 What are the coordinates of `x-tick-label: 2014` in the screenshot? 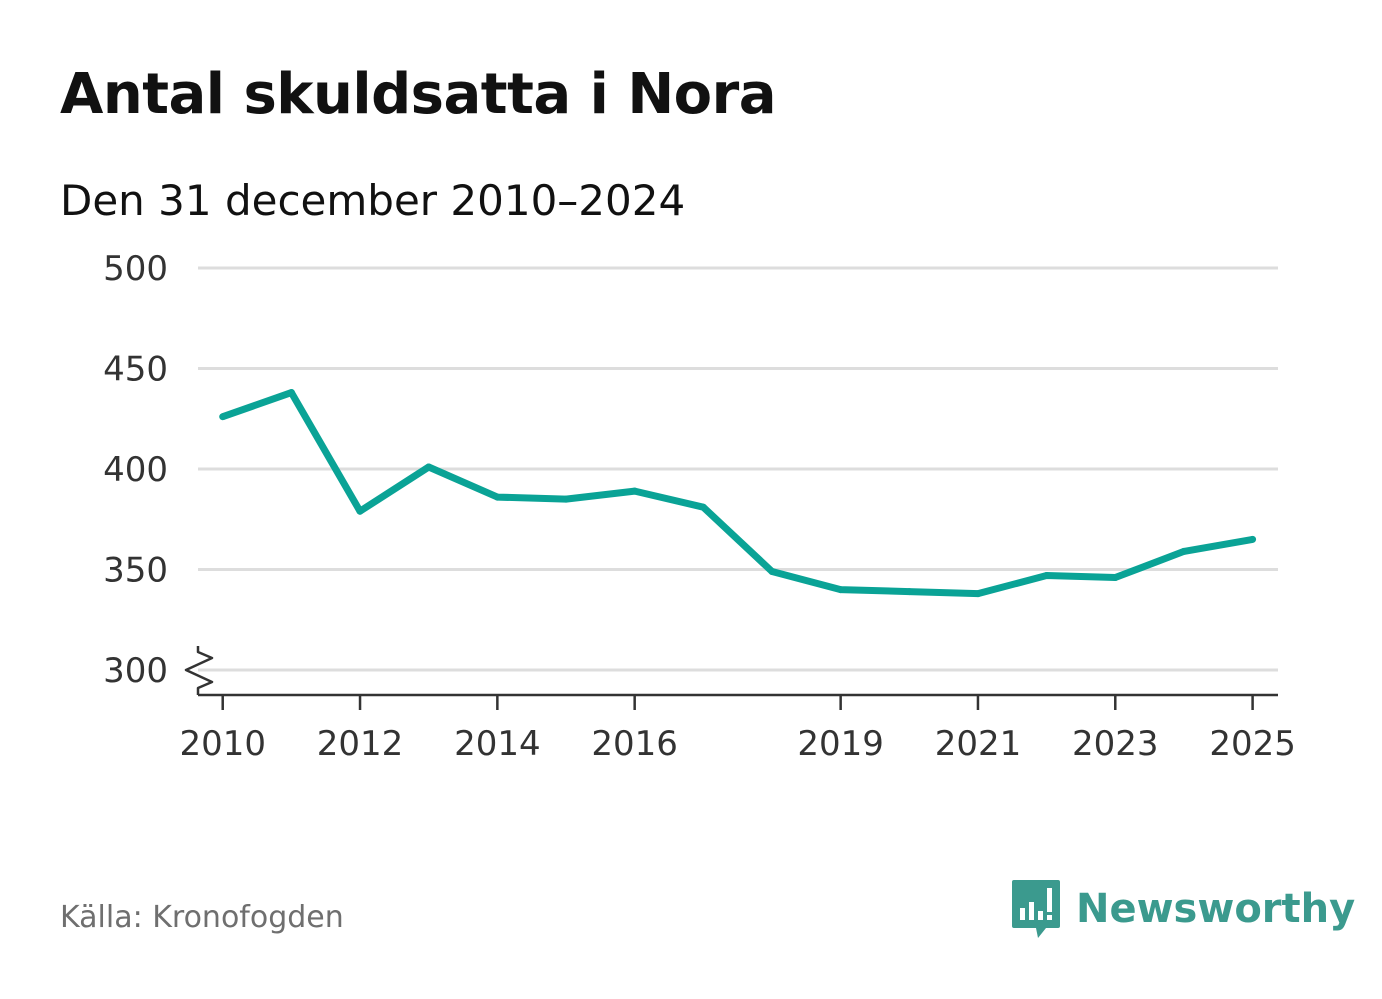 It's located at (497, 744).